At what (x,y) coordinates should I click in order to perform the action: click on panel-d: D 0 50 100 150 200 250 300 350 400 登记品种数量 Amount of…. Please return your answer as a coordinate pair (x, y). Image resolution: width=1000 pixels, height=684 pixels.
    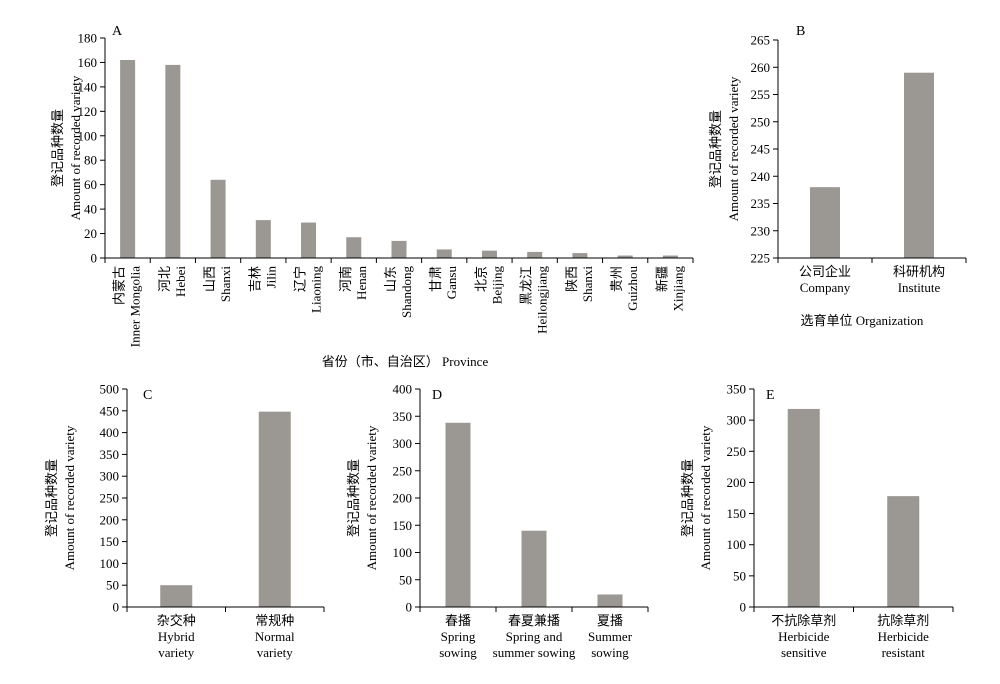
    Looking at the image, I should click on (497, 521).